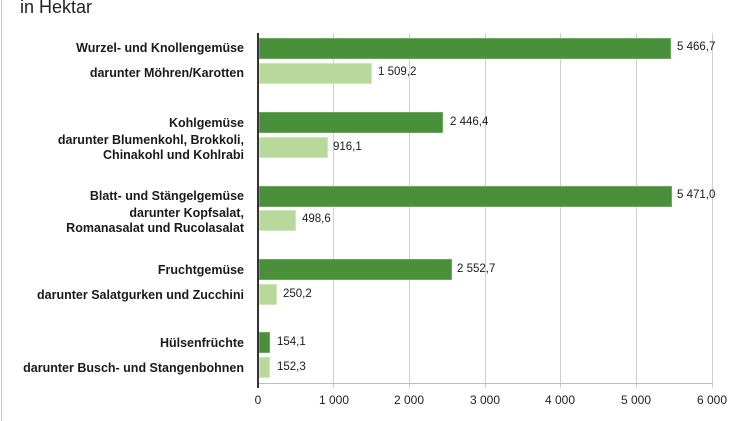 The image size is (748, 421). What do you see at coordinates (696, 47) in the screenshot?
I see `value-label: 5 466,7` at bounding box center [696, 47].